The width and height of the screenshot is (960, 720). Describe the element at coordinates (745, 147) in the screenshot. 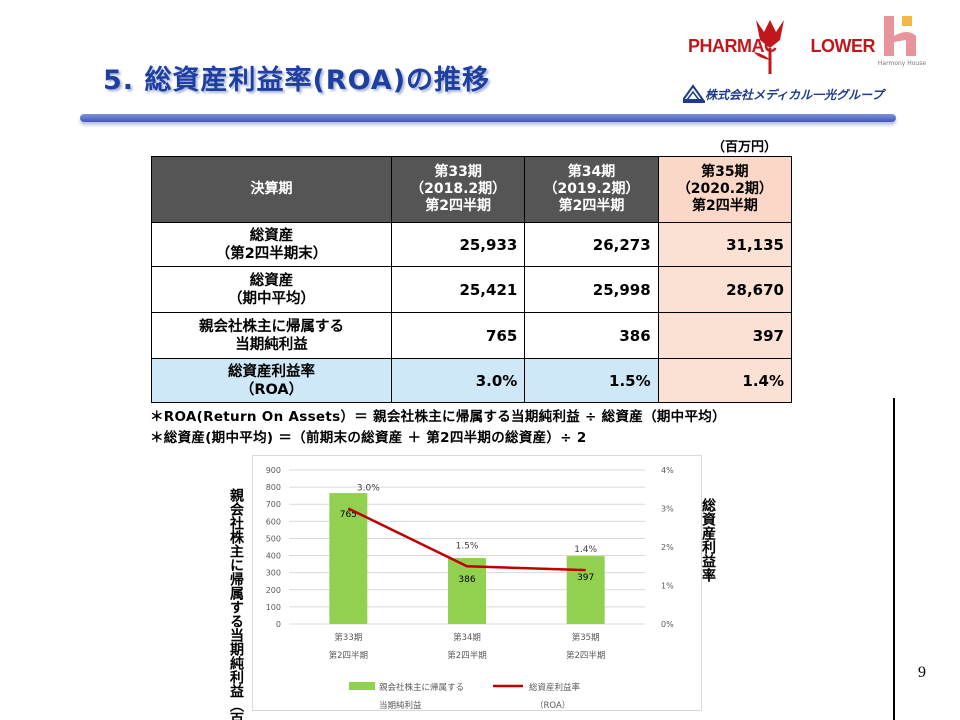

I see `unit-label: （百万円）` at that location.